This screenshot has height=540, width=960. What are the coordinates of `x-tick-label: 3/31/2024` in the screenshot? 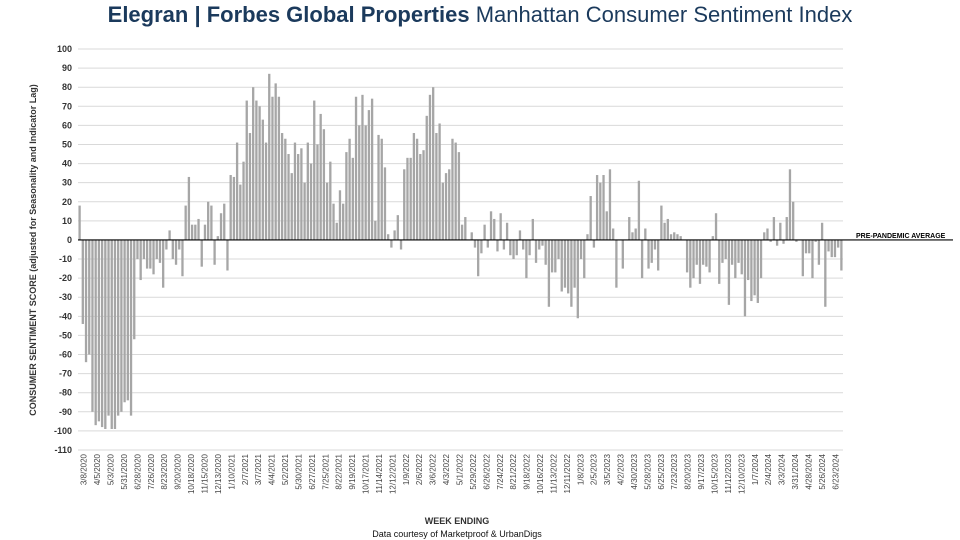 It's located at (795, 471).